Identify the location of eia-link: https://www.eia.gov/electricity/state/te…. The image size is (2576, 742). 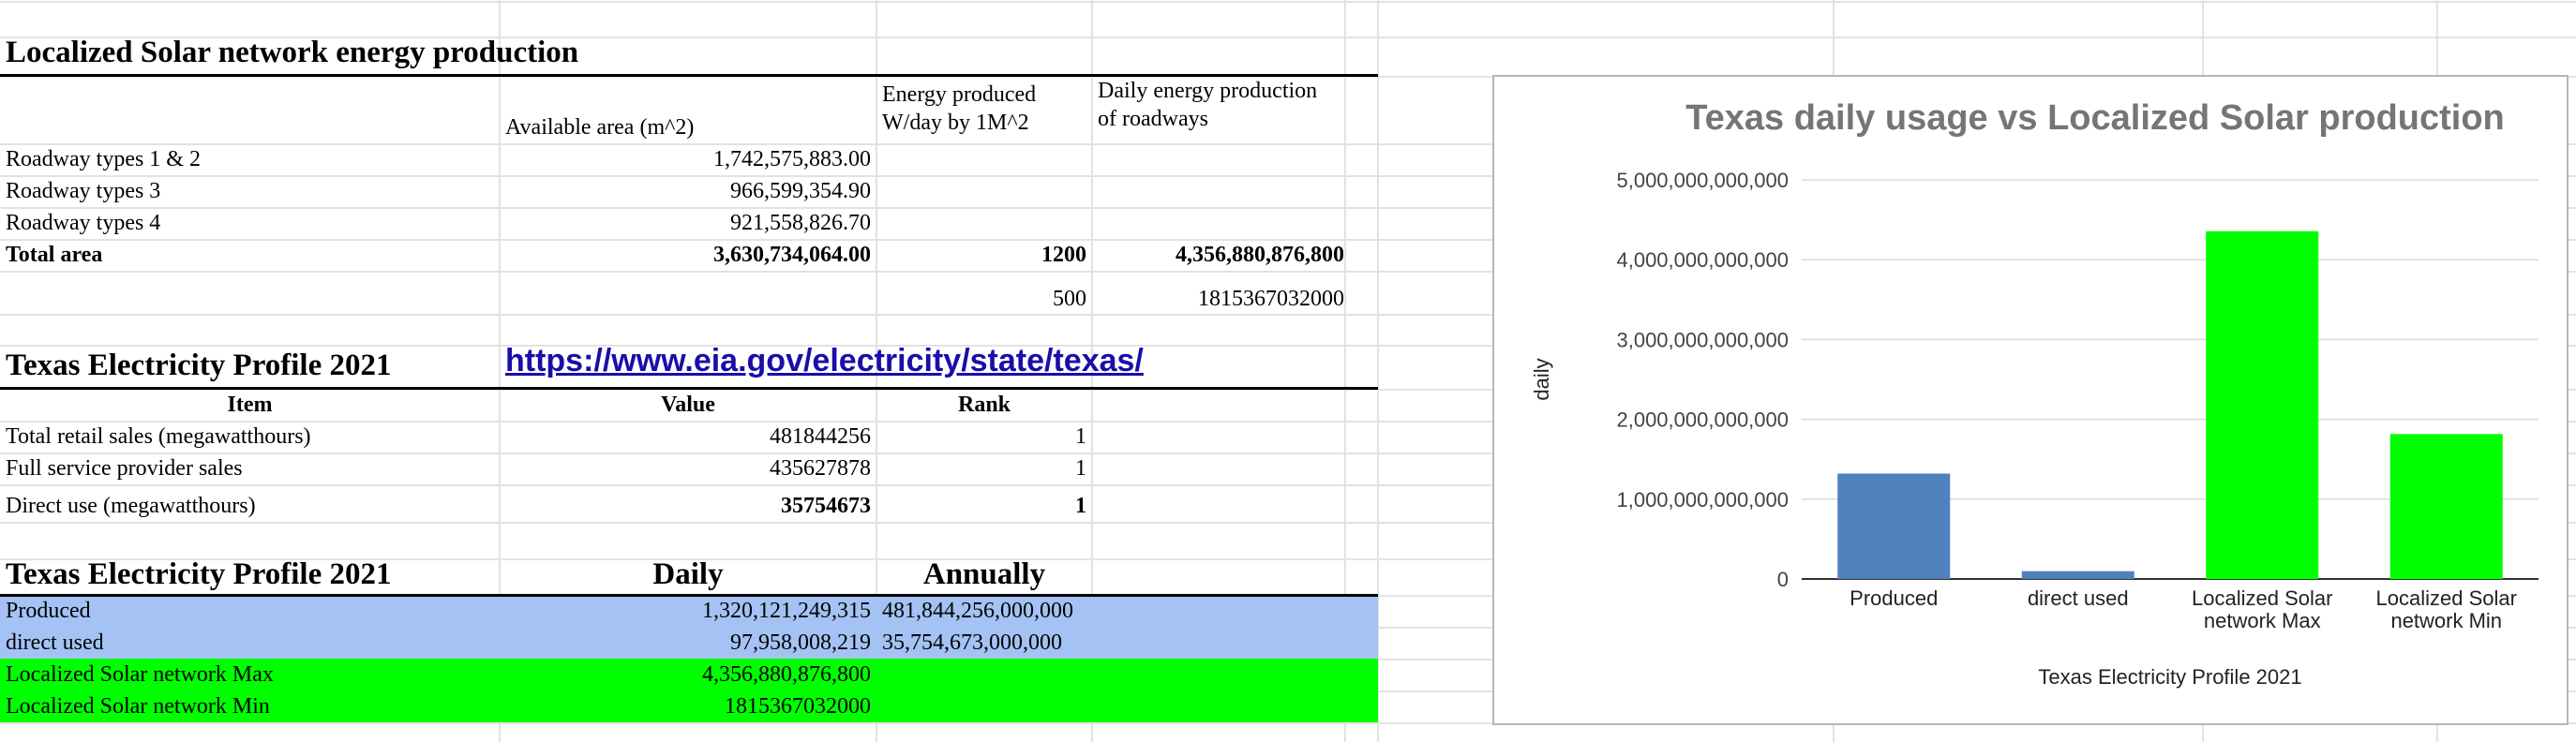
(825, 360).